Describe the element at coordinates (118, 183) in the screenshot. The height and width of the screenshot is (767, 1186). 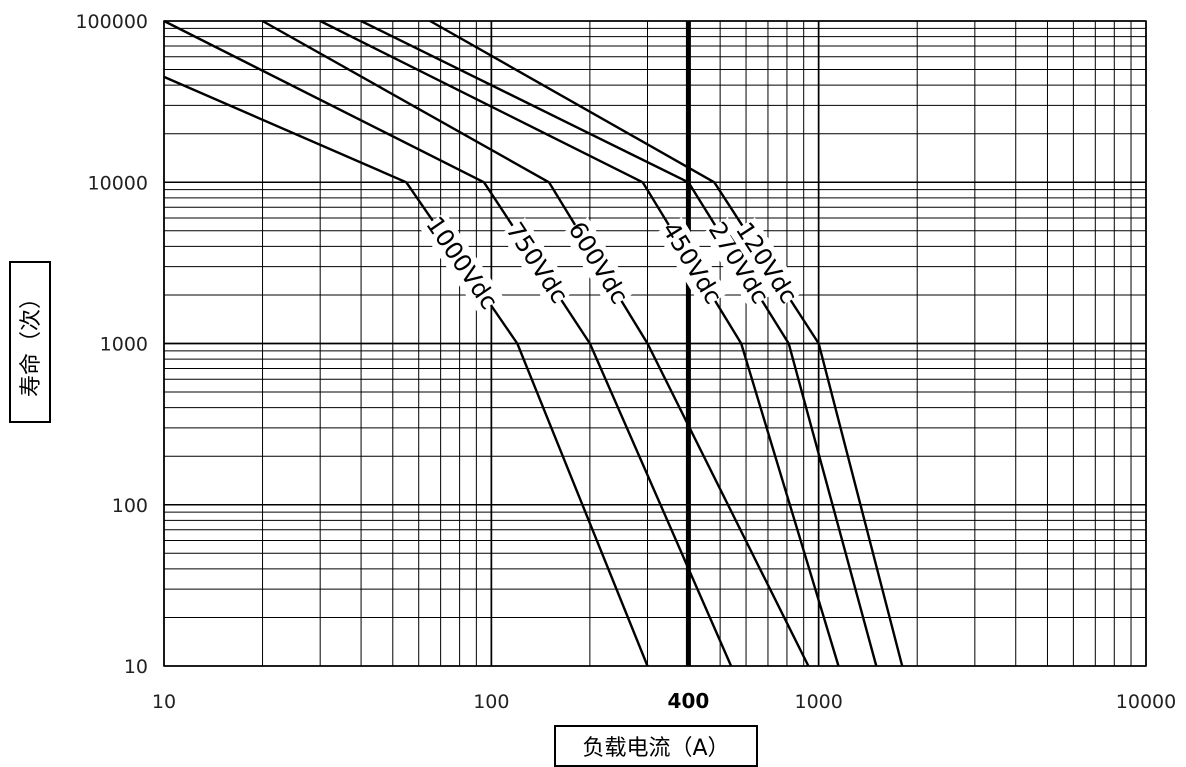
I see `y-tick-label: 10000` at that location.